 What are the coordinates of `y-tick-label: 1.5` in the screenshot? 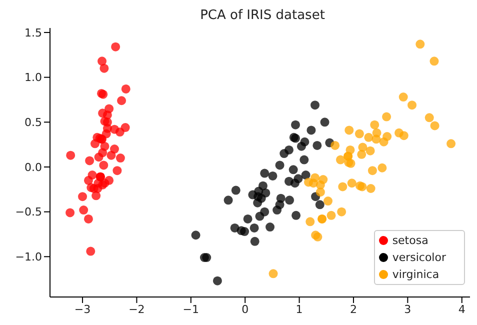 It's located at (33, 33).